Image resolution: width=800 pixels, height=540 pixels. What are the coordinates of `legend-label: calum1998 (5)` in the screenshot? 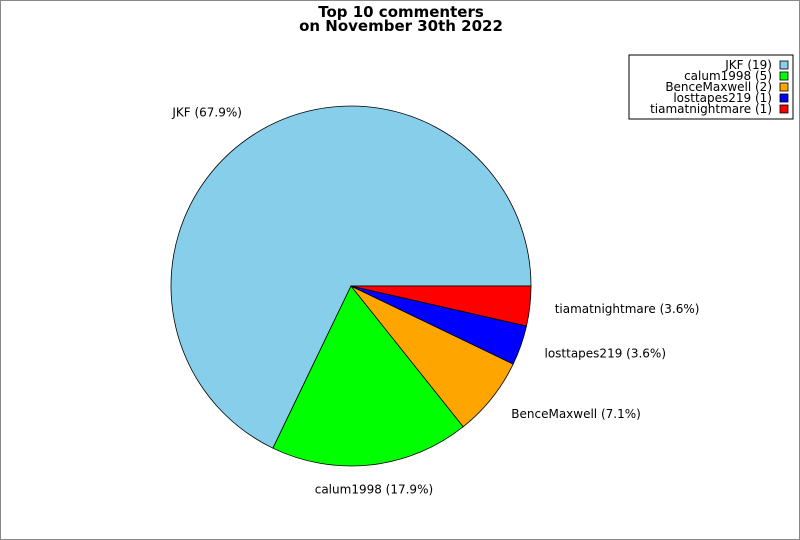 It's located at (728, 76).